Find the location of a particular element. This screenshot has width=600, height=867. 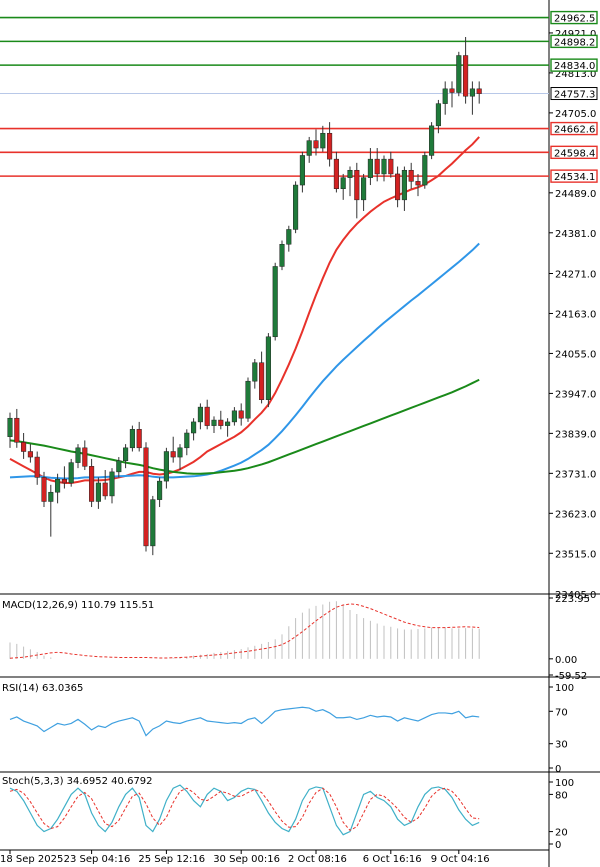

macd-tick-label: 0.00 is located at coordinates (566, 660).